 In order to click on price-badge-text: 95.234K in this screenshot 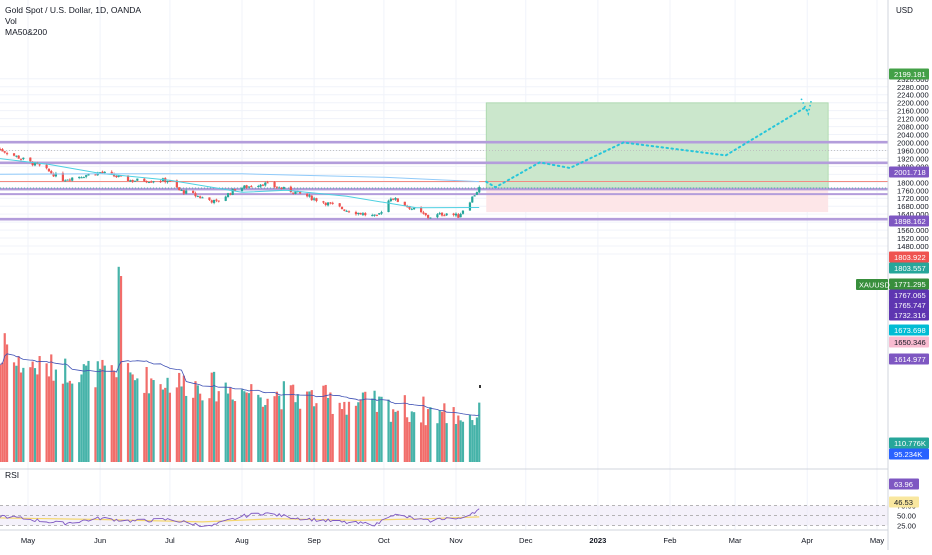, I will do `click(908, 454)`.